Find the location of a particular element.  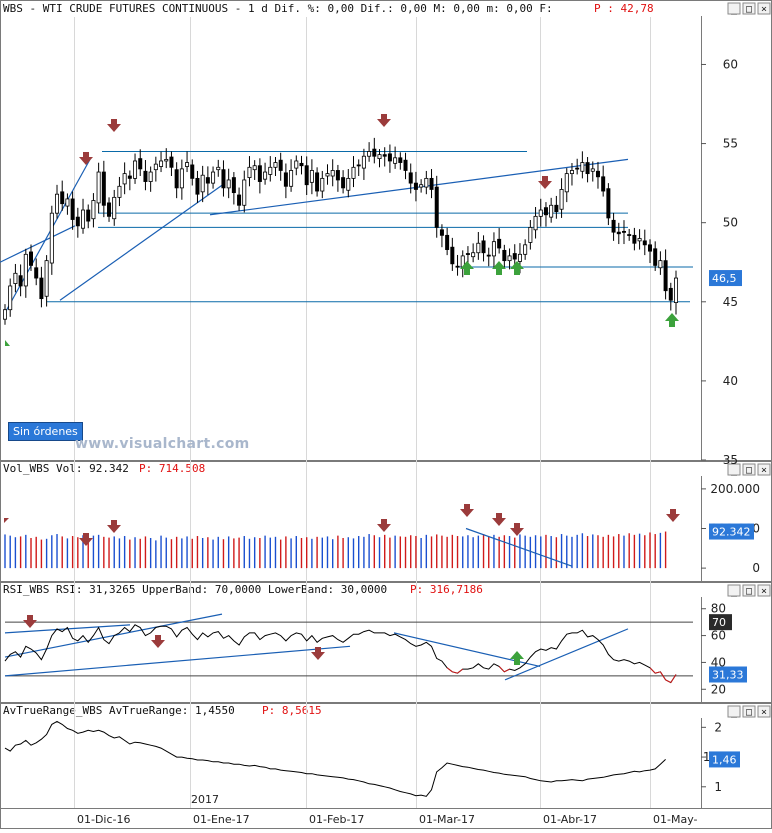

y-tick-label: 0 is located at coordinates (756, 568).